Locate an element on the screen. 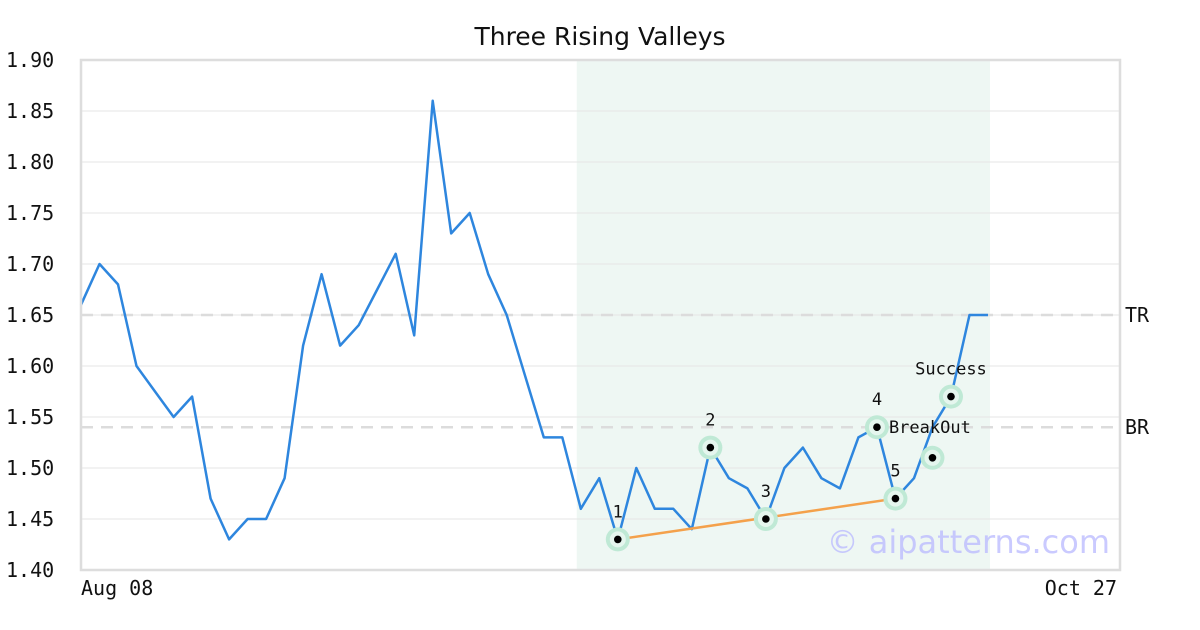 The width and height of the screenshot is (1200, 630). marker-label: Success is located at coordinates (951, 370).